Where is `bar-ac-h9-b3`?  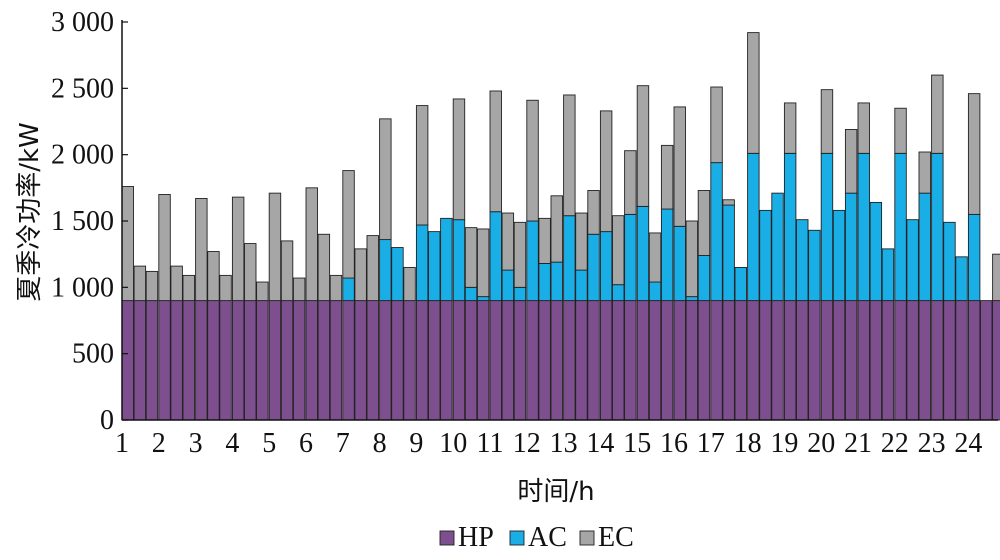
bar-ac-h9-b3 is located at coordinates (446, 259).